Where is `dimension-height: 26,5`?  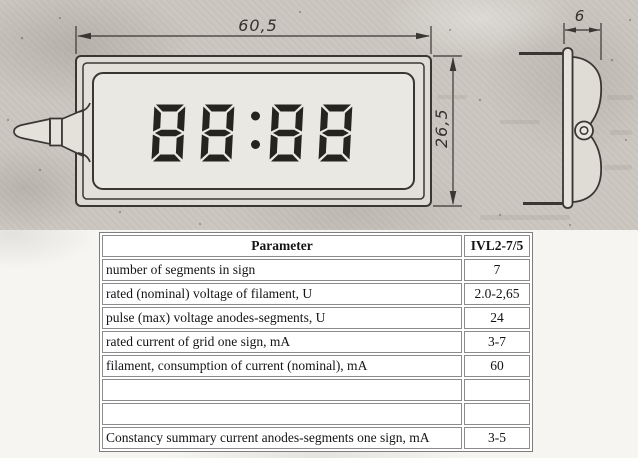
dimension-height: 26,5 is located at coordinates (447, 131).